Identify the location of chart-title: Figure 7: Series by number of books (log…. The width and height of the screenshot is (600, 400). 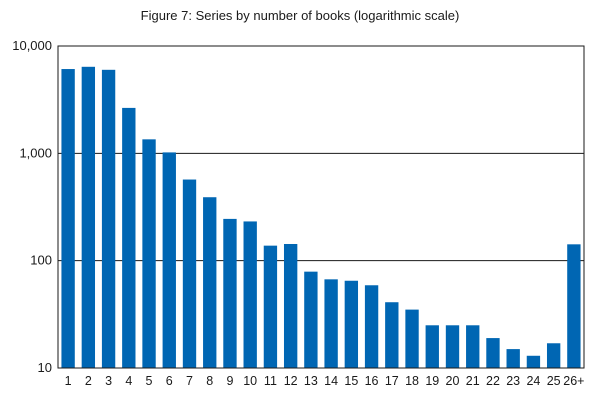
(300, 15).